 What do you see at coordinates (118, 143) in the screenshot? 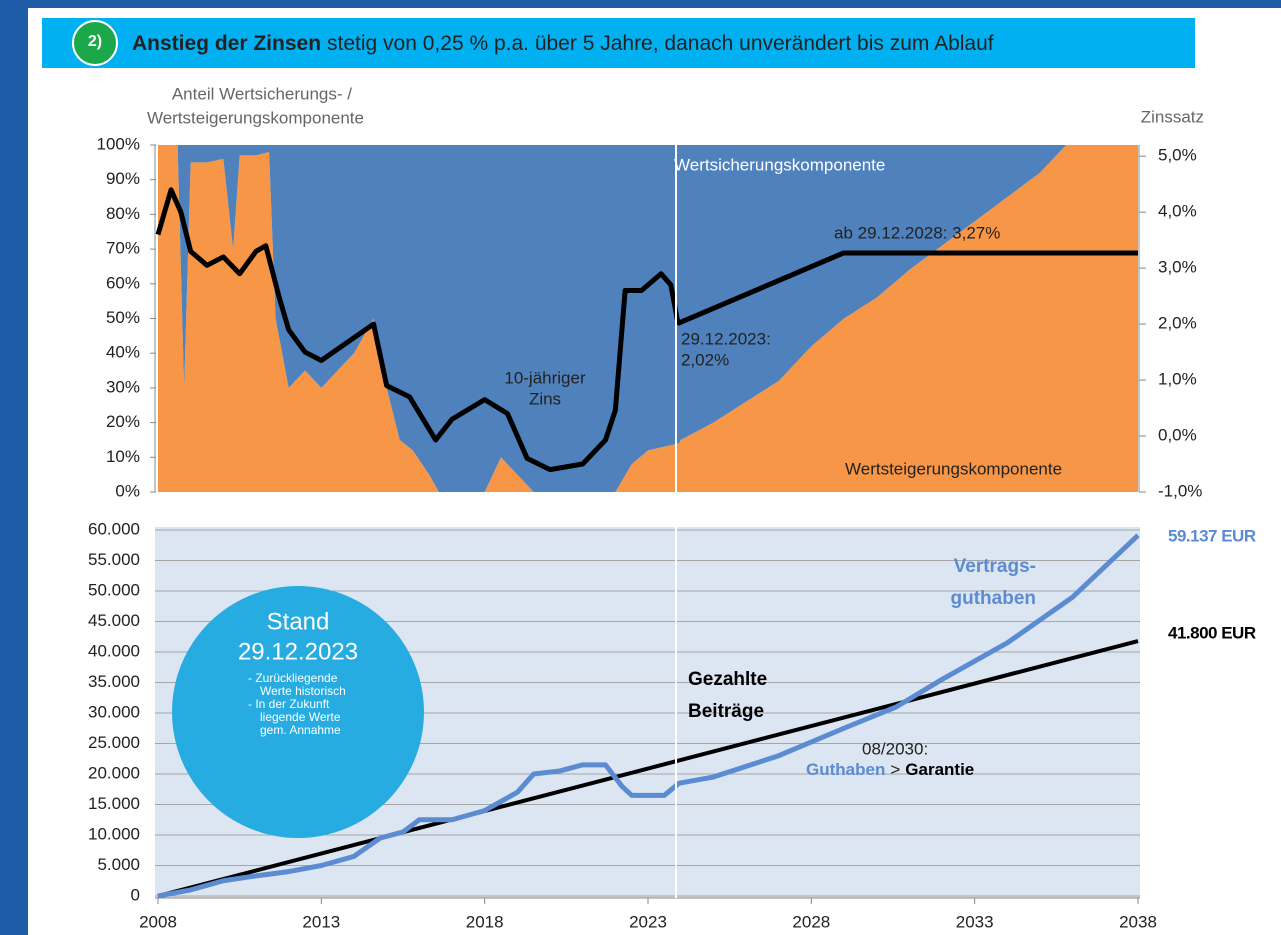
I see `y-tick-label: 100%` at bounding box center [118, 143].